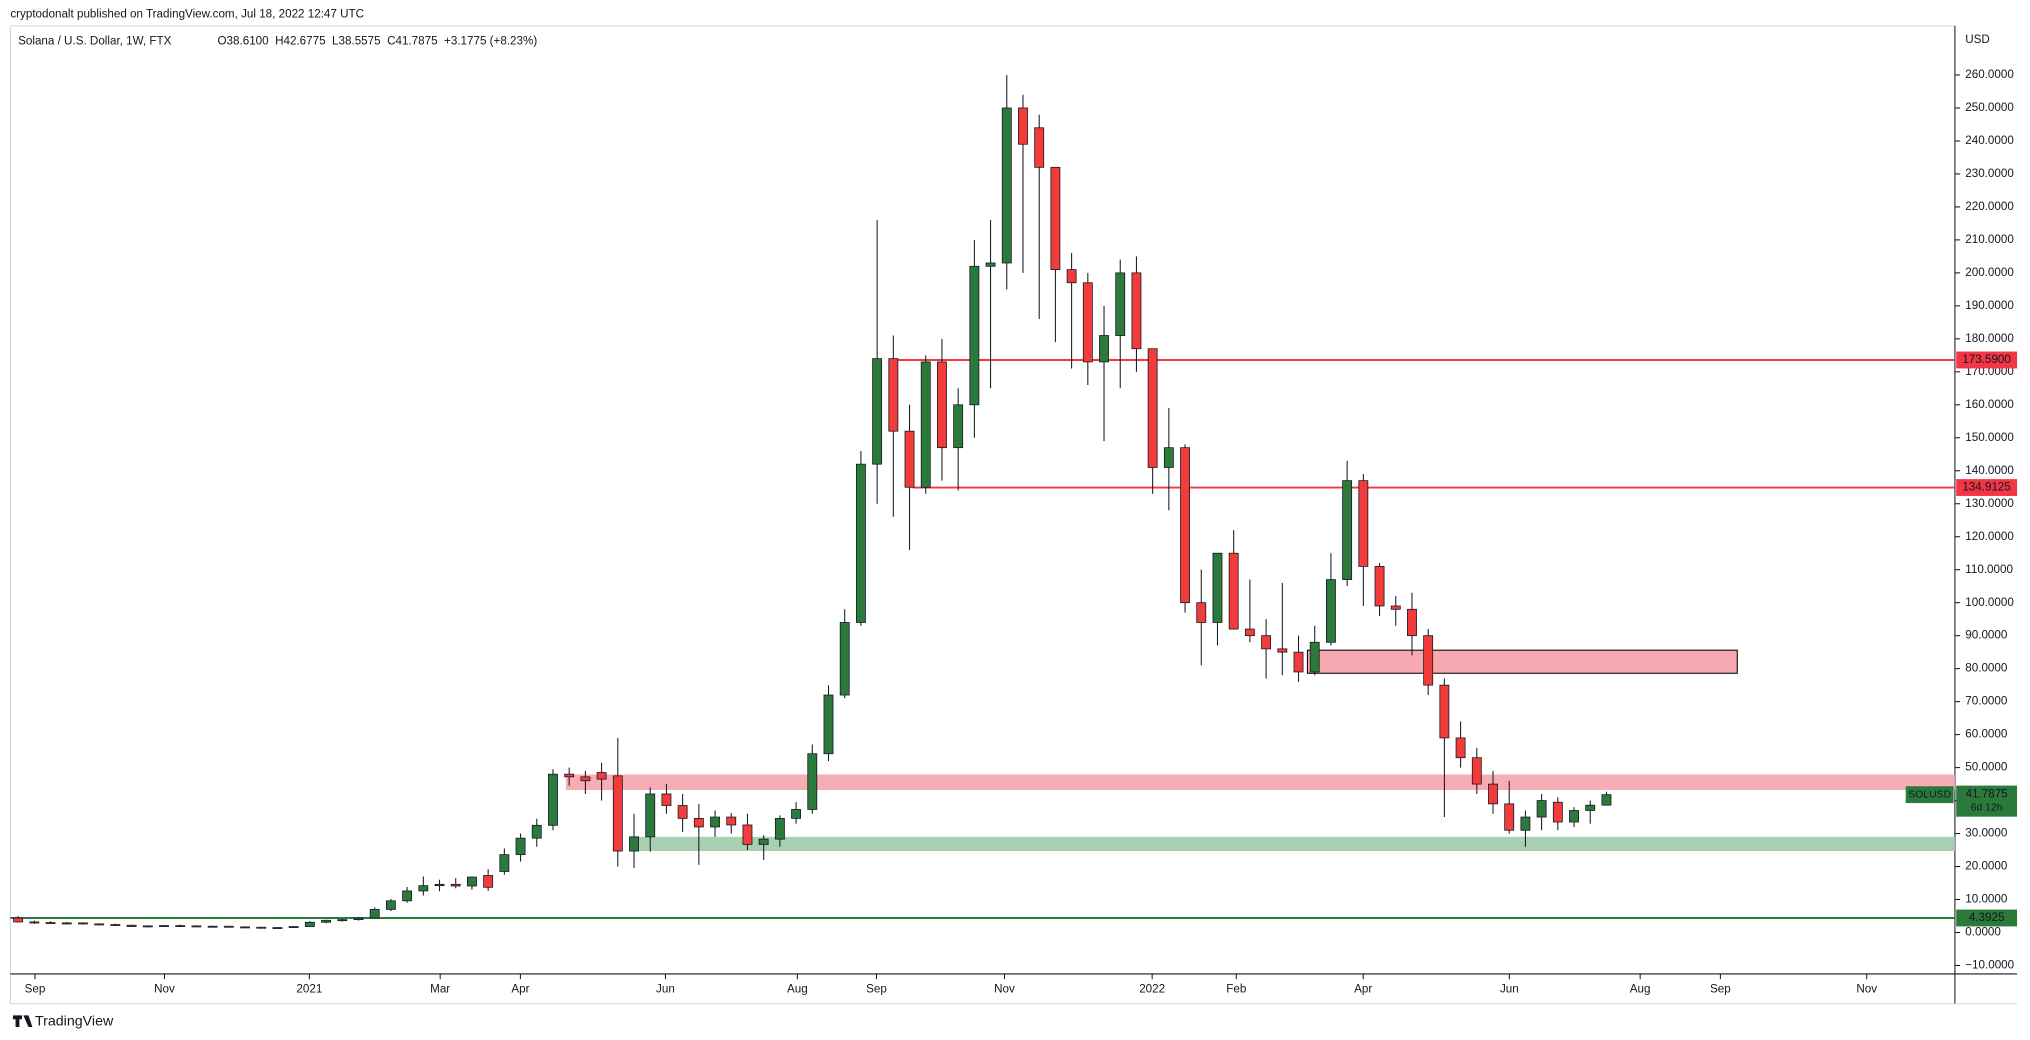 This screenshot has height=1040, width=2030. I want to click on y-tick-label: 60.0000, so click(1986, 734).